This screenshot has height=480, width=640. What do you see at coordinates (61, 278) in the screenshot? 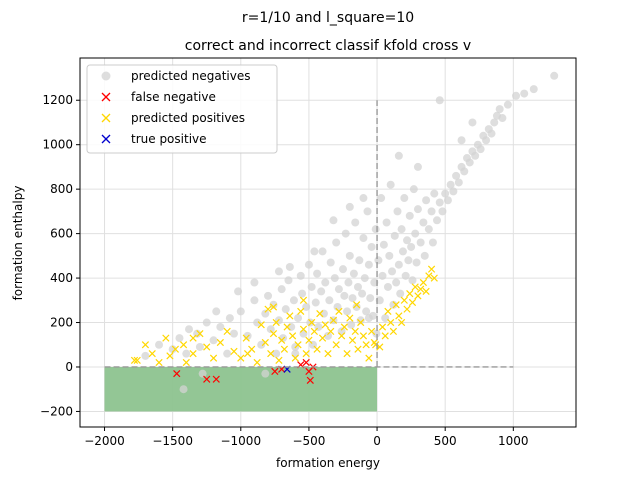
I see `y-tick-label: 400` at bounding box center [61, 278].